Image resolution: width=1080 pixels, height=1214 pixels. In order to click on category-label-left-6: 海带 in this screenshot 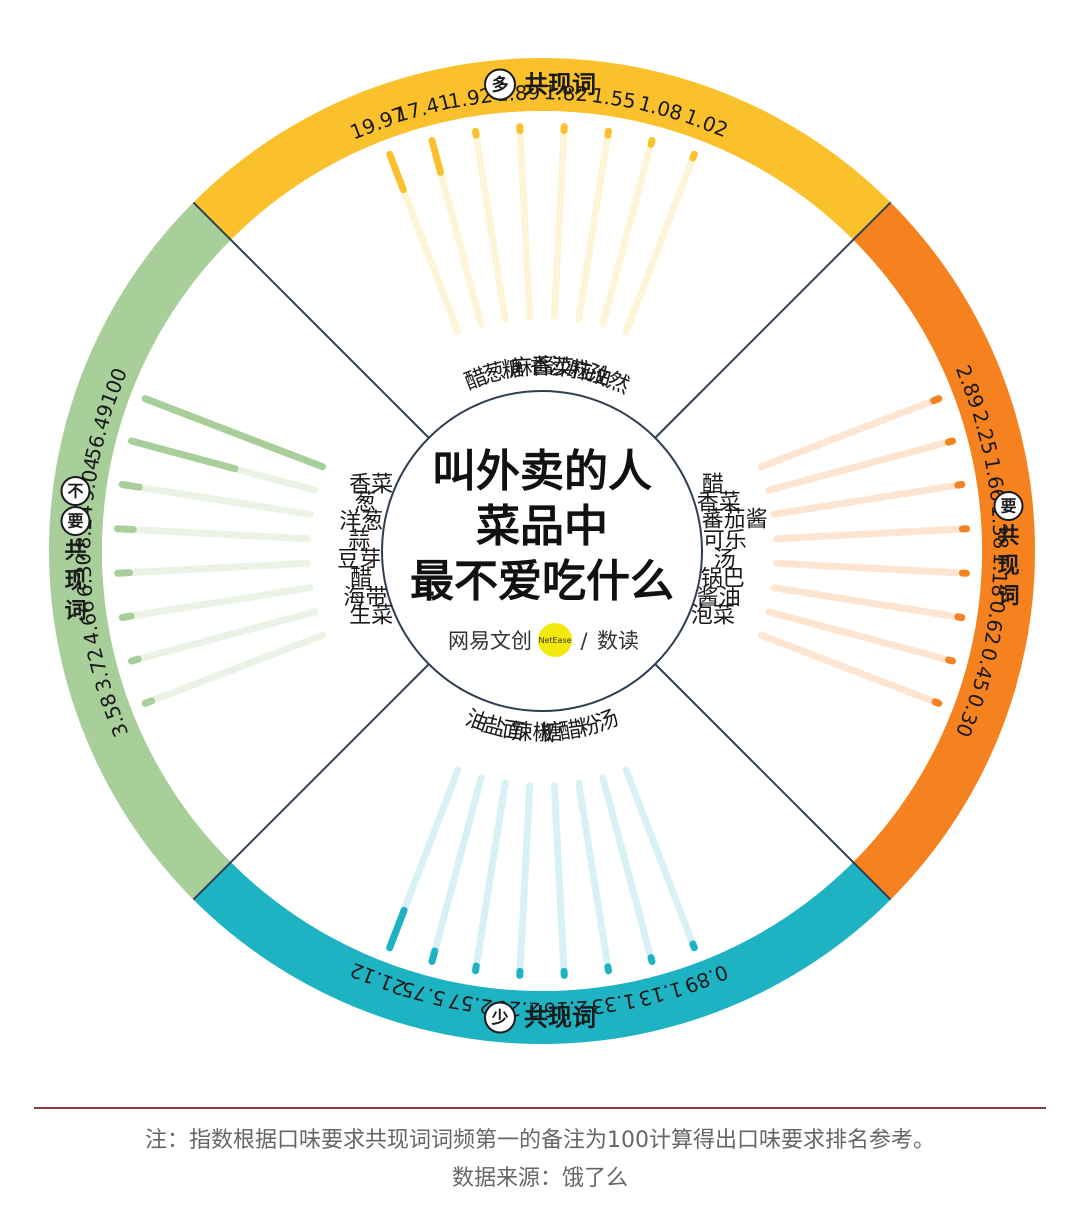, I will do `click(365, 597)`.